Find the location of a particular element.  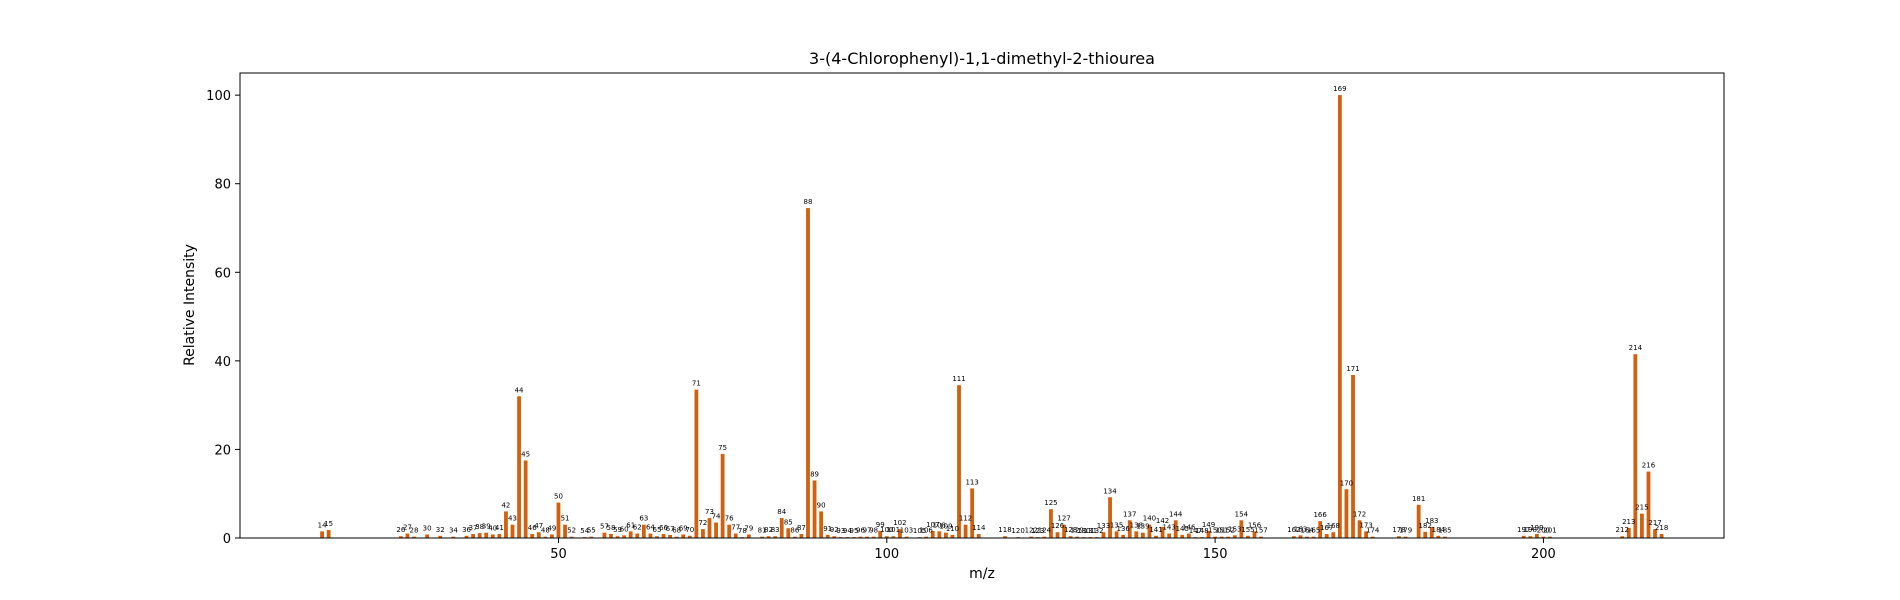

peak-label-139: 139 is located at coordinates (1142, 527).